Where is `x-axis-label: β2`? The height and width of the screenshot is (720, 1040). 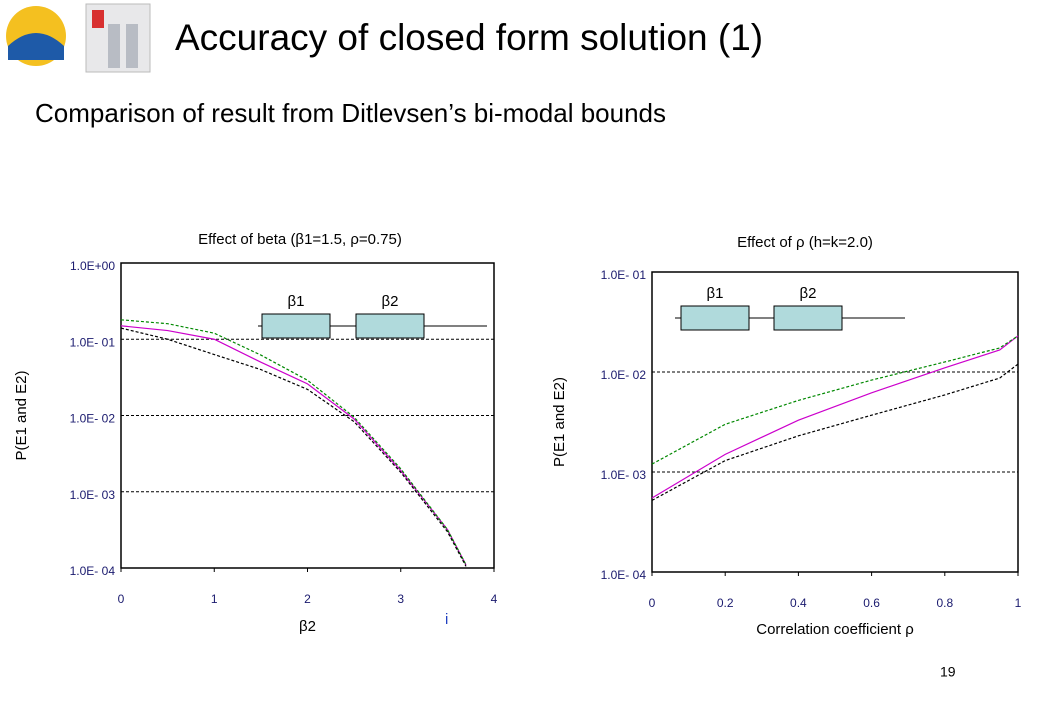
x-axis-label: β2 is located at coordinates (307, 626).